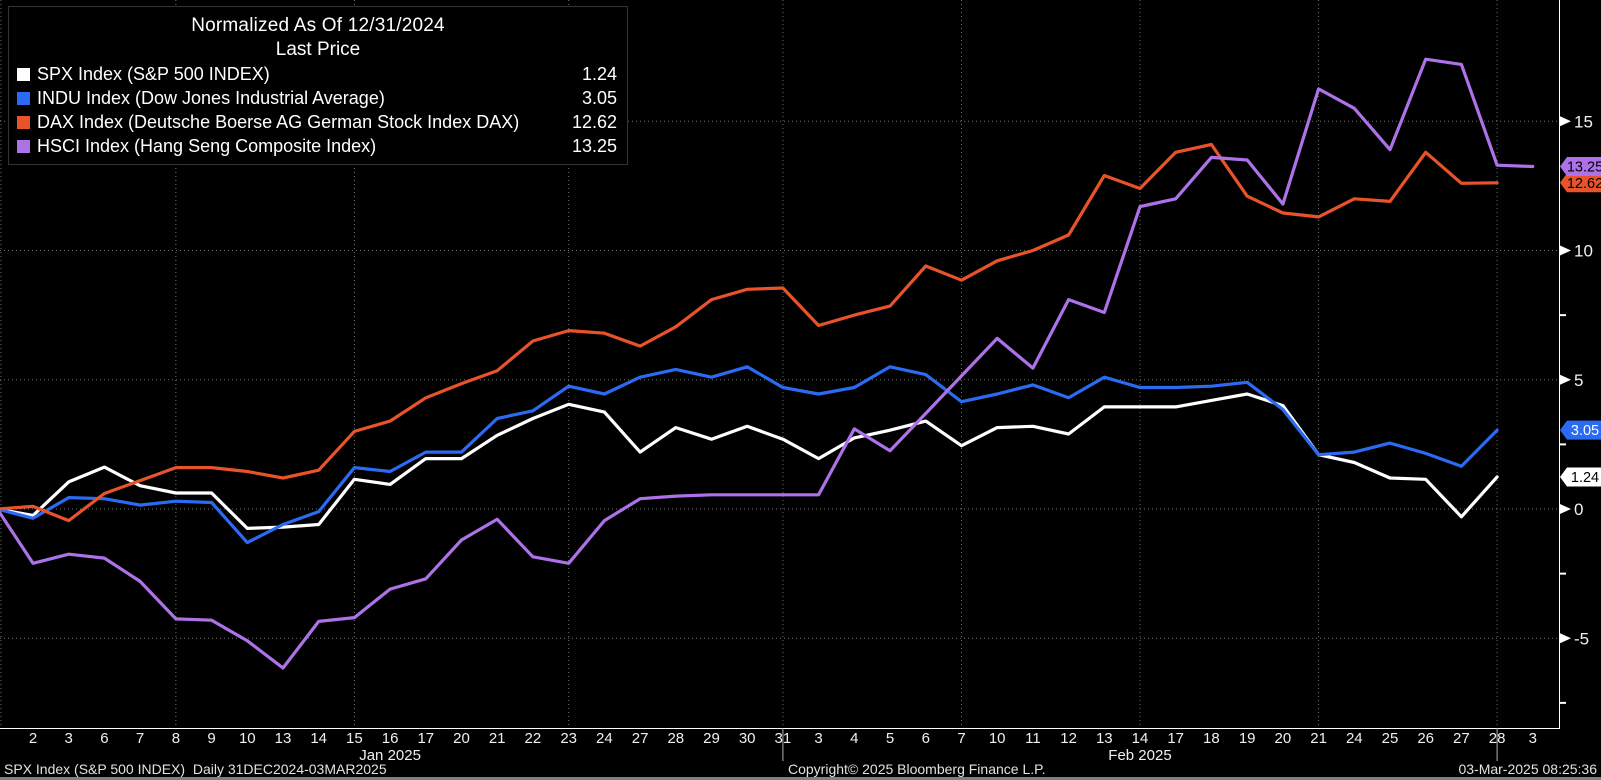 The height and width of the screenshot is (780, 1601). What do you see at coordinates (599, 97) in the screenshot?
I see `legend-last-value: 3.05` at bounding box center [599, 97].